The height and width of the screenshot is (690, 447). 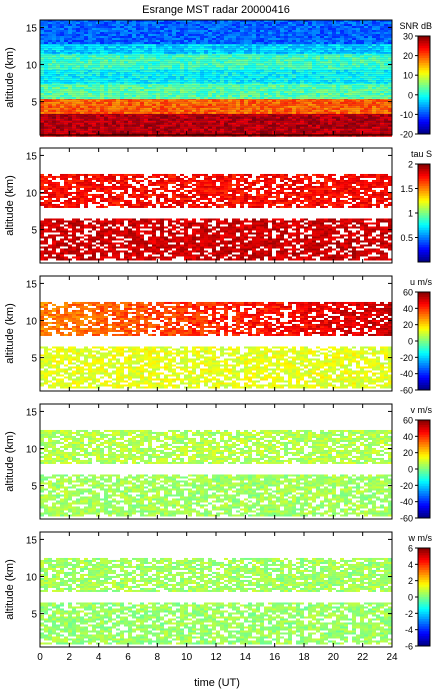 What do you see at coordinates (304, 657) in the screenshot?
I see `x-tick-label: 18` at bounding box center [304, 657].